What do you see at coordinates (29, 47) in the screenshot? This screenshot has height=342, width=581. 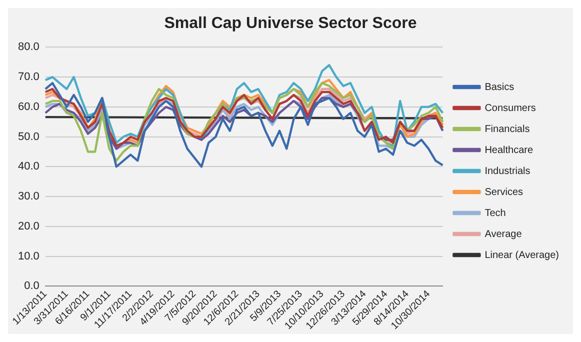 I see `y-tick-label: 80.0` at bounding box center [29, 47].